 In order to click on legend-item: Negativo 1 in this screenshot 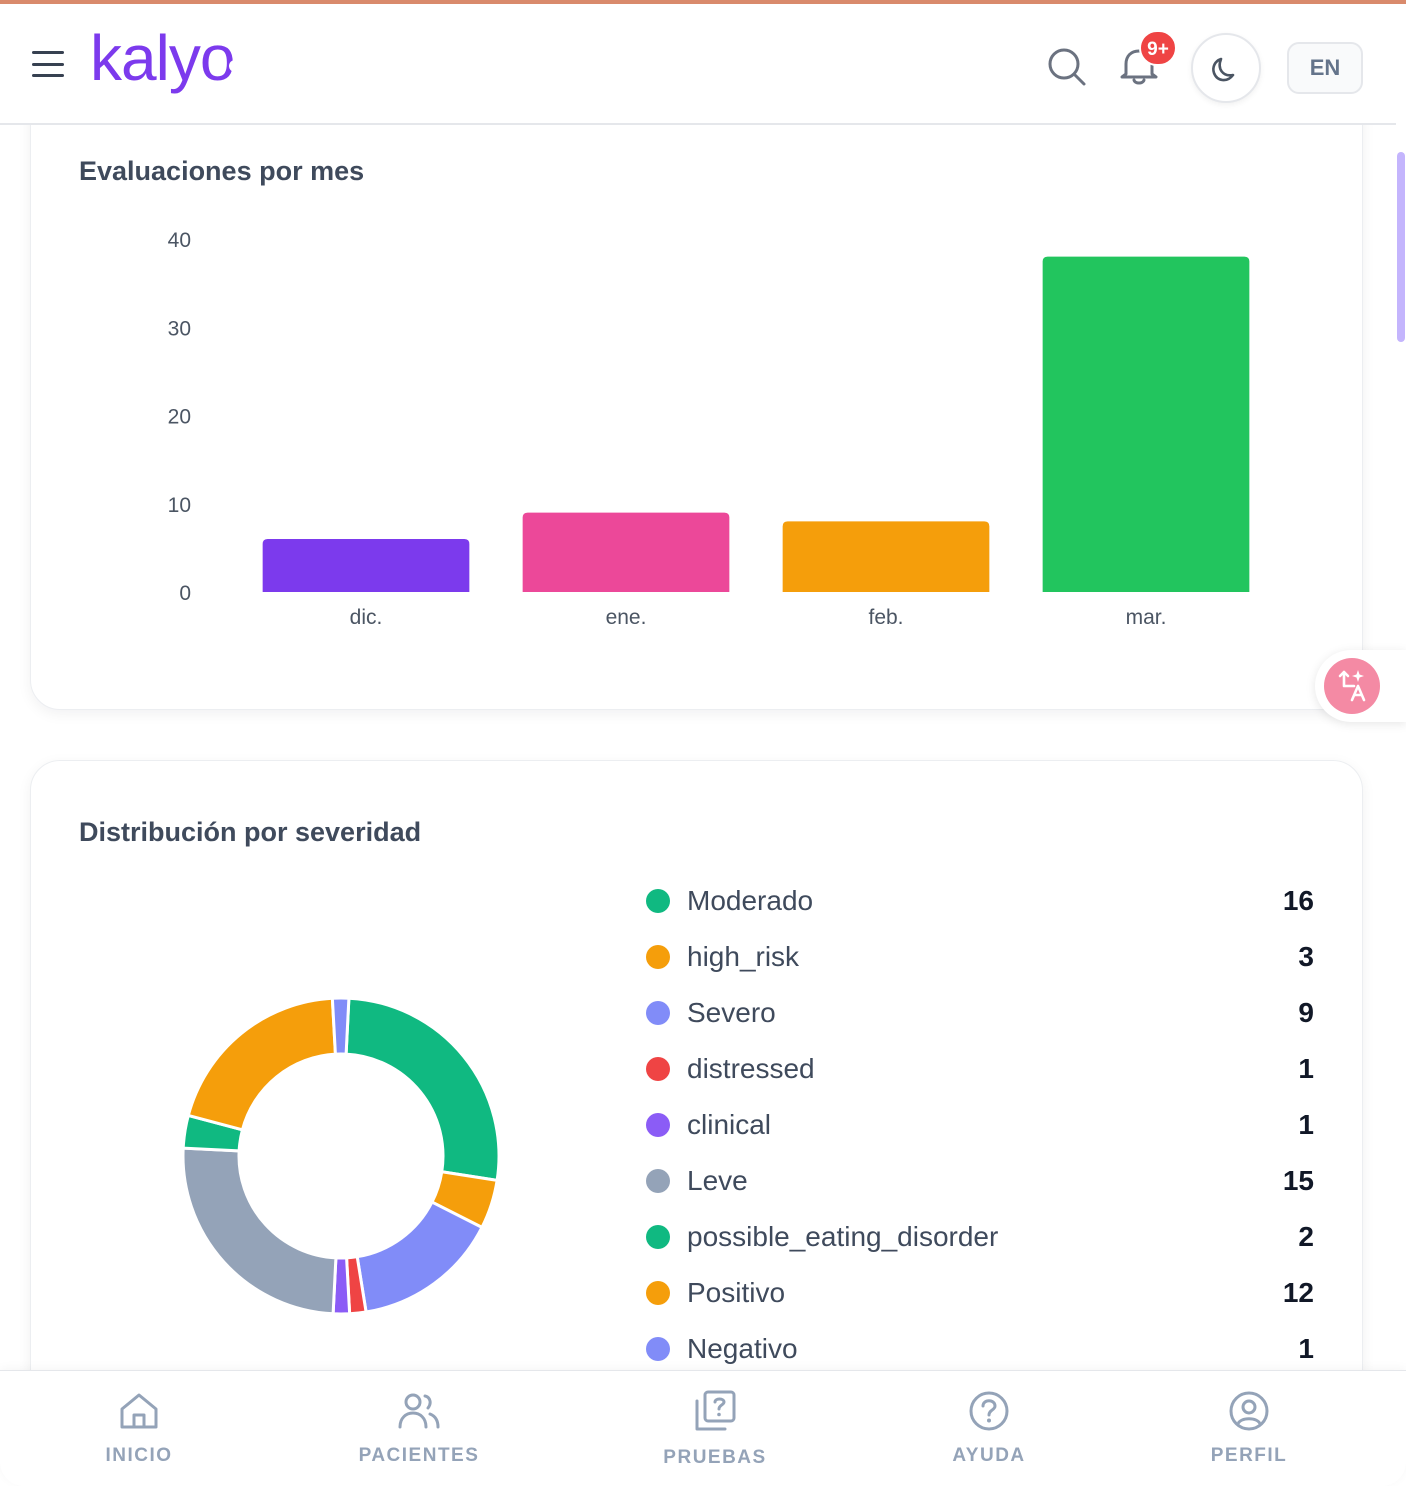, I will do `click(980, 1349)`.